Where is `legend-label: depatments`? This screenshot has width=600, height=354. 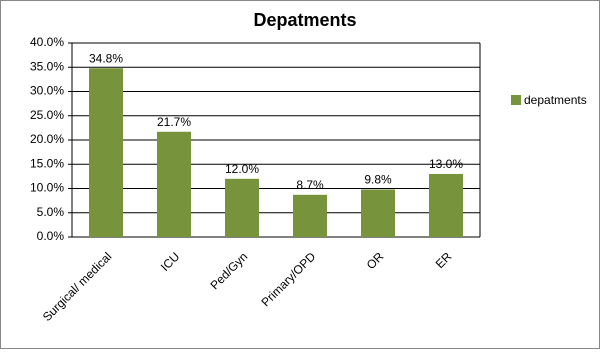 legend-label: depatments is located at coordinates (555, 100).